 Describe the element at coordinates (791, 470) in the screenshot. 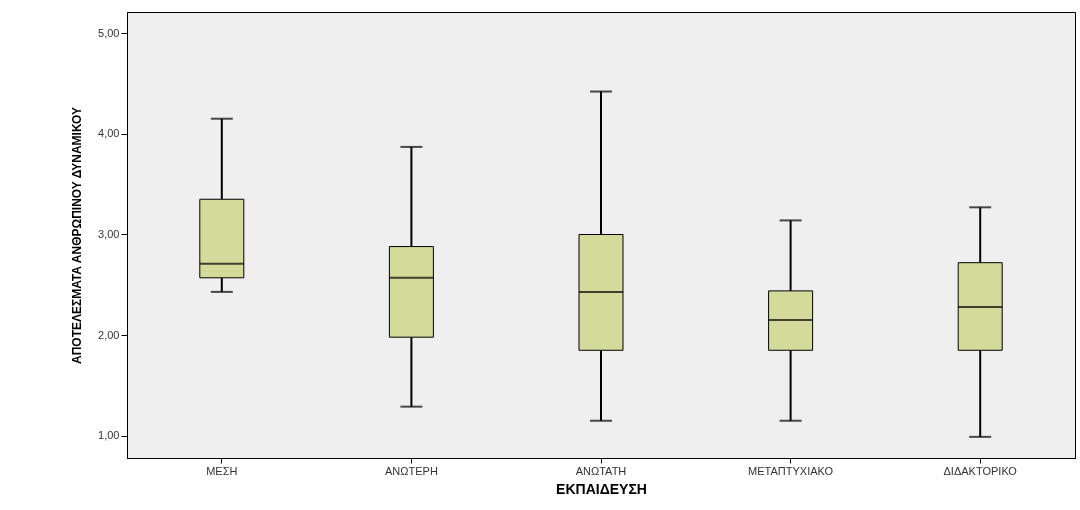

I see `x-tick-label: ΜΕΤΑΠΤΥΧΙΑΚΟ` at that location.